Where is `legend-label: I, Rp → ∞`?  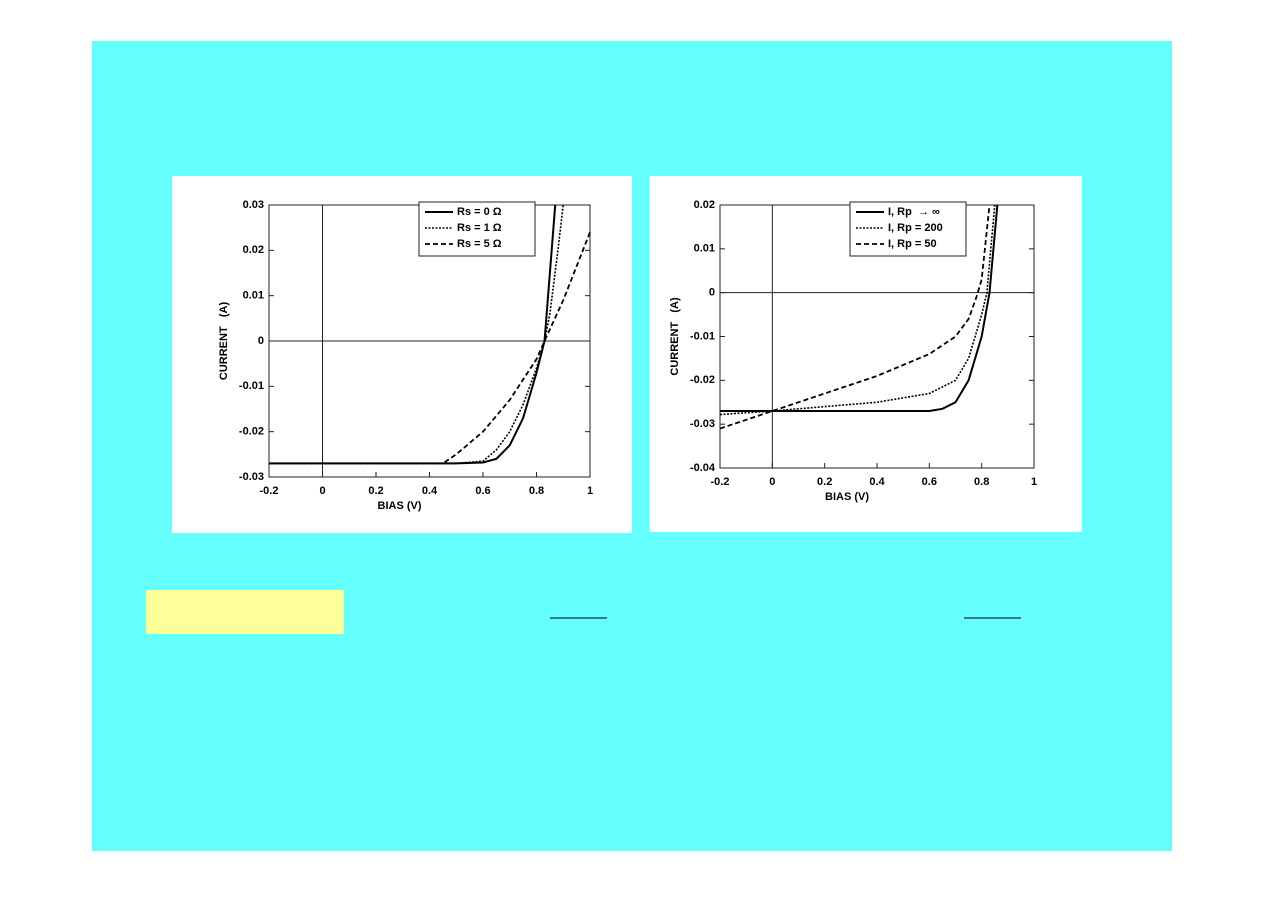 legend-label: I, Rp → ∞ is located at coordinates (914, 212).